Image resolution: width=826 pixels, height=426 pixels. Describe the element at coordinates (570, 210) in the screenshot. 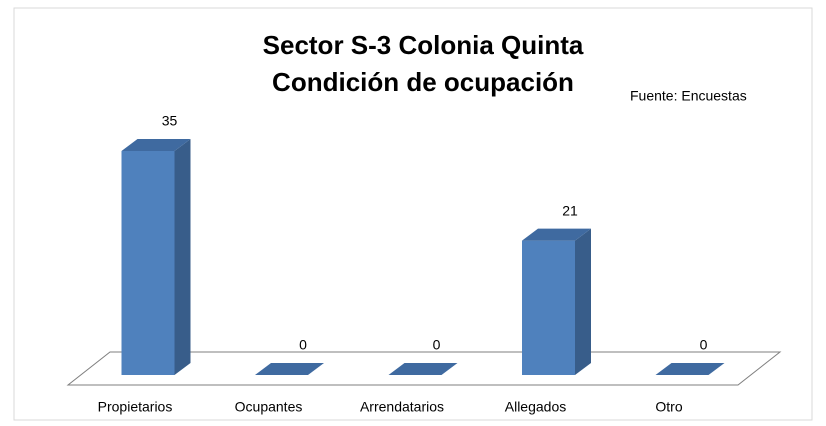

I see `value-label: 21` at that location.